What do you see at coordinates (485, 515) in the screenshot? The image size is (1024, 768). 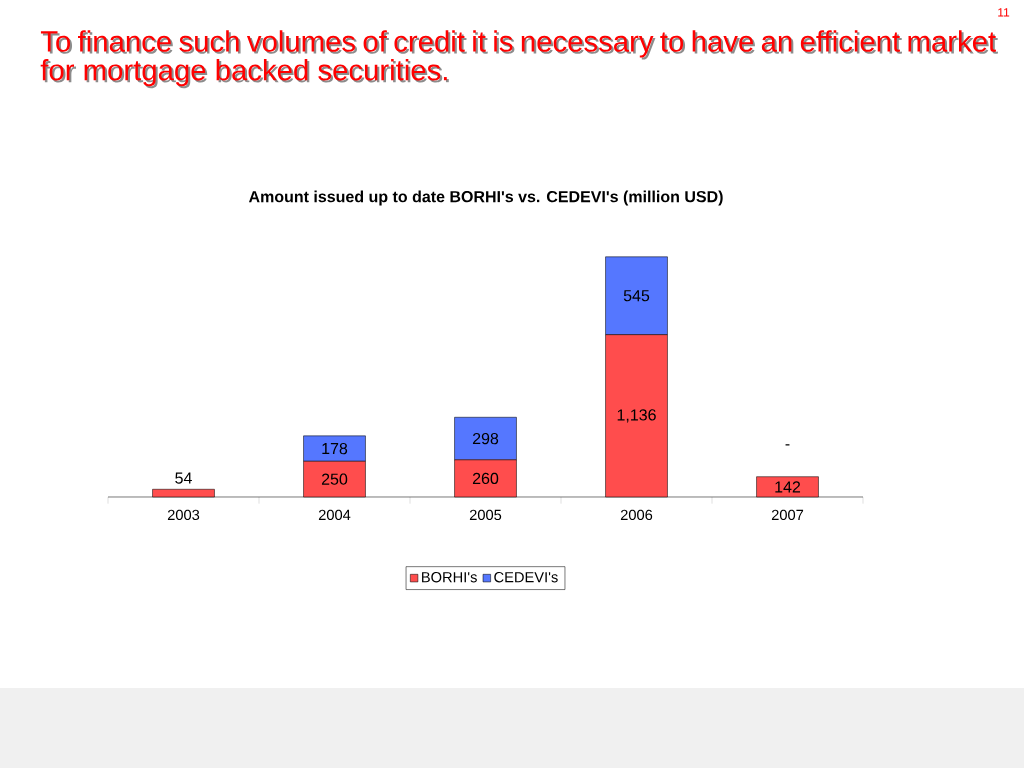 I see `x-tick-label: 2005` at bounding box center [485, 515].